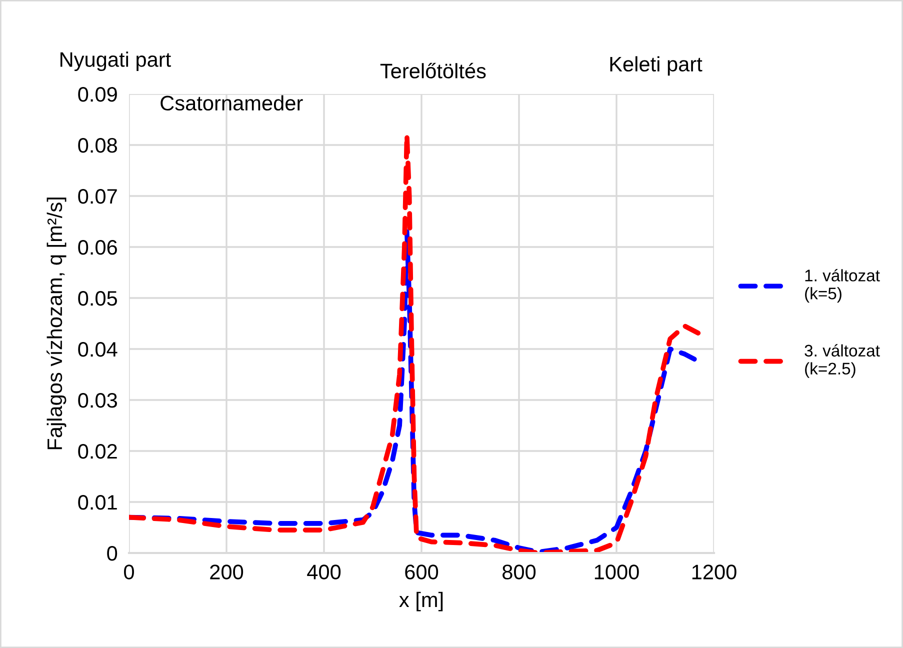  What do you see at coordinates (97, 451) in the screenshot?
I see `y-tick-label: 0.02` at bounding box center [97, 451].